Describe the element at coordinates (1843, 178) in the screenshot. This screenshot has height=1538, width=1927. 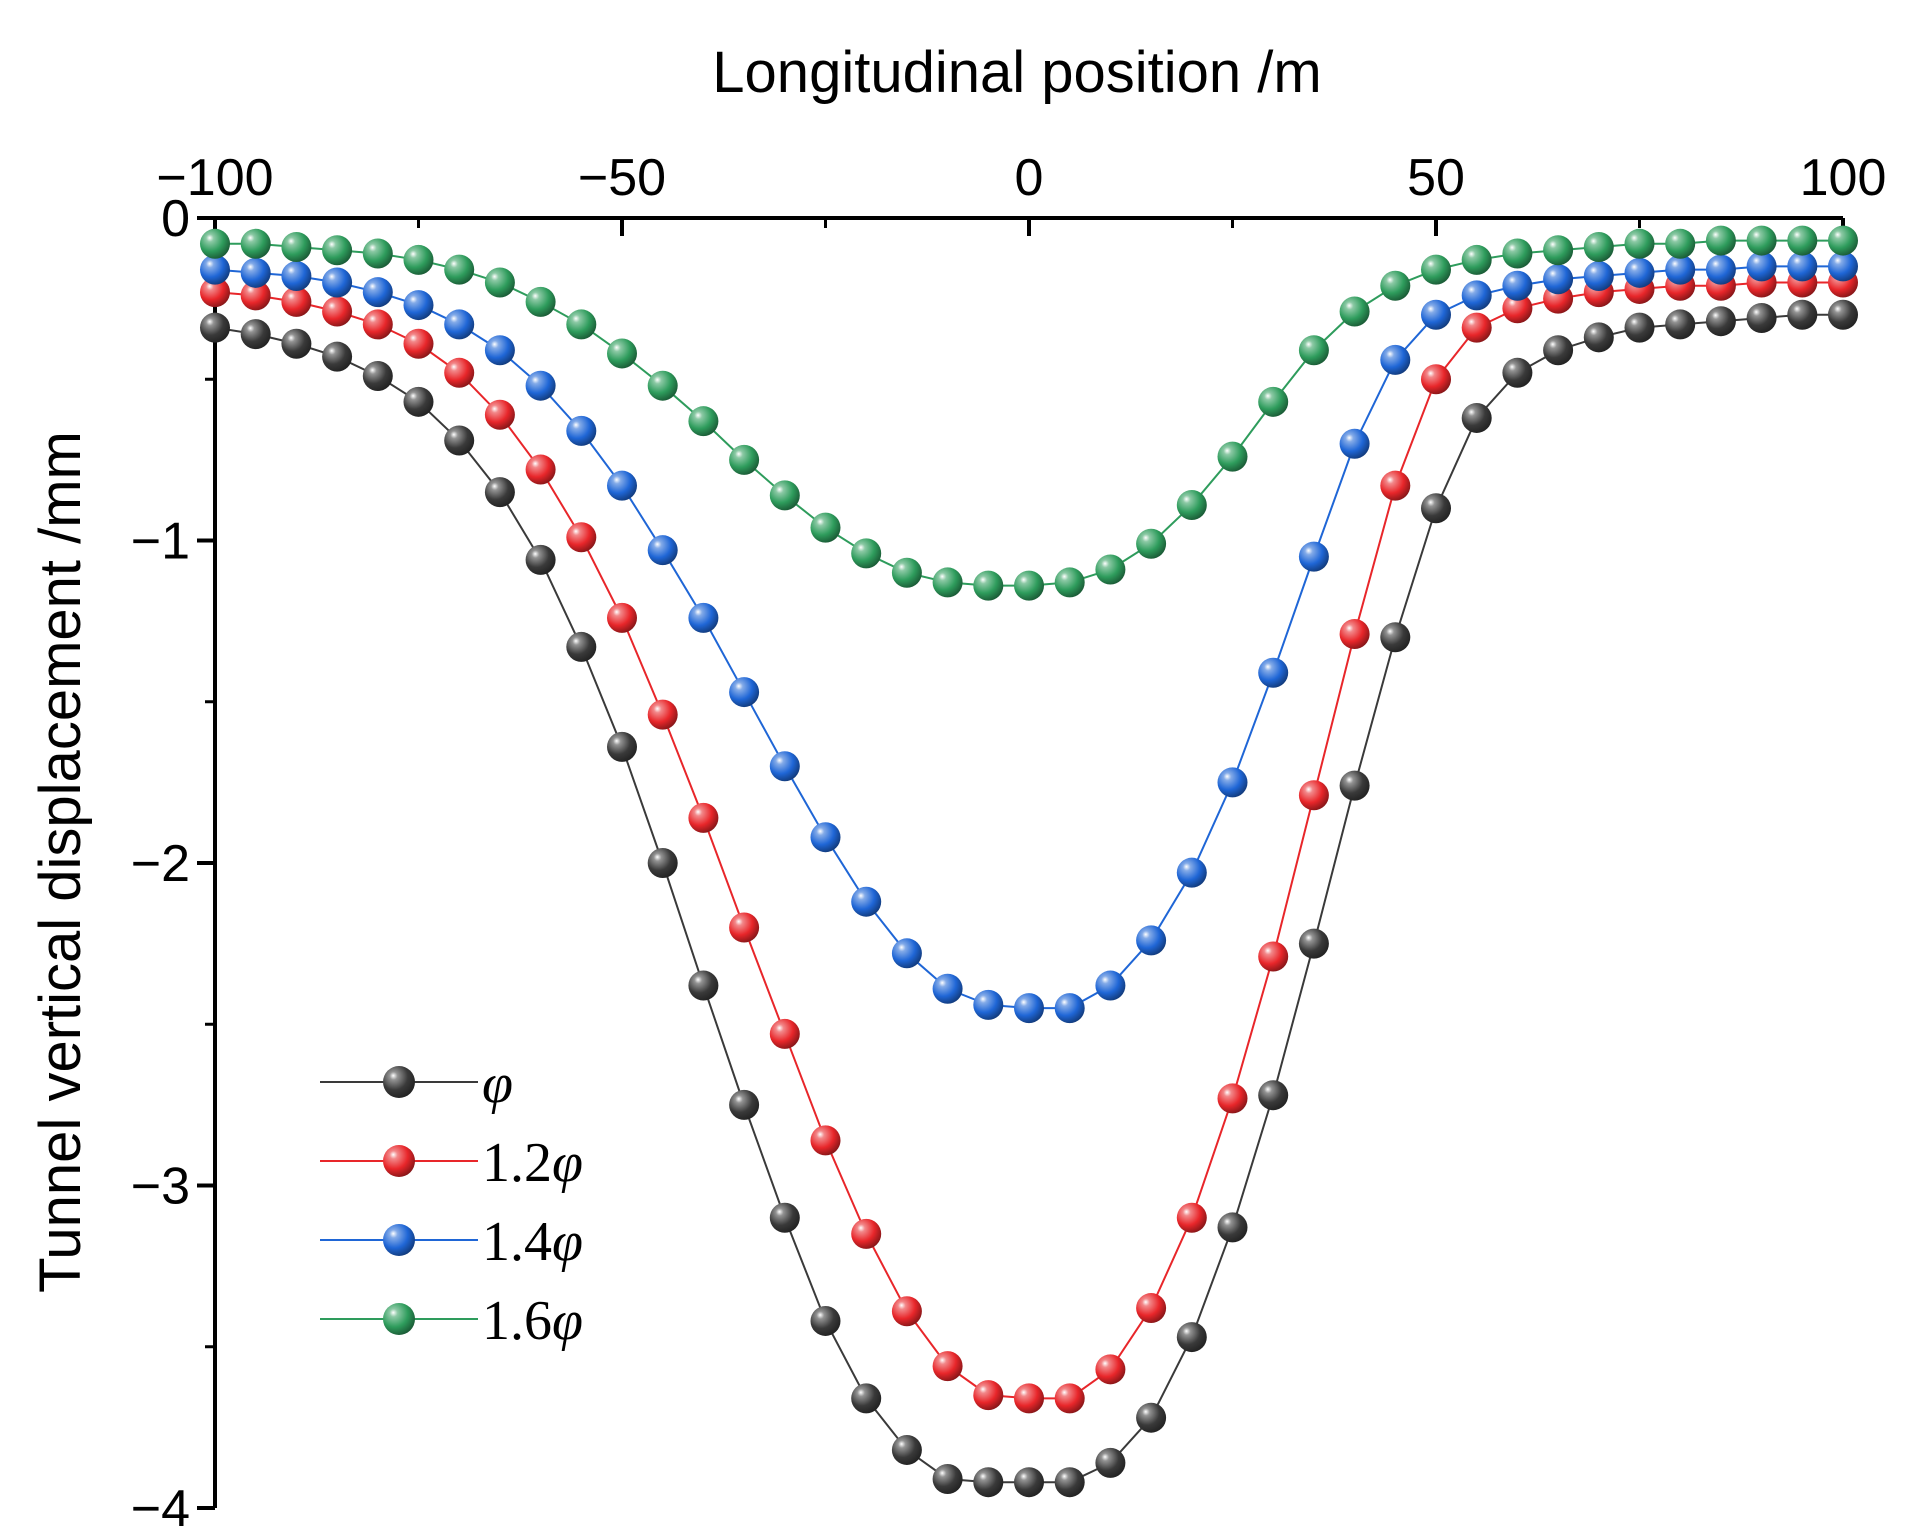
I see `x-tick-label: 100` at that location.